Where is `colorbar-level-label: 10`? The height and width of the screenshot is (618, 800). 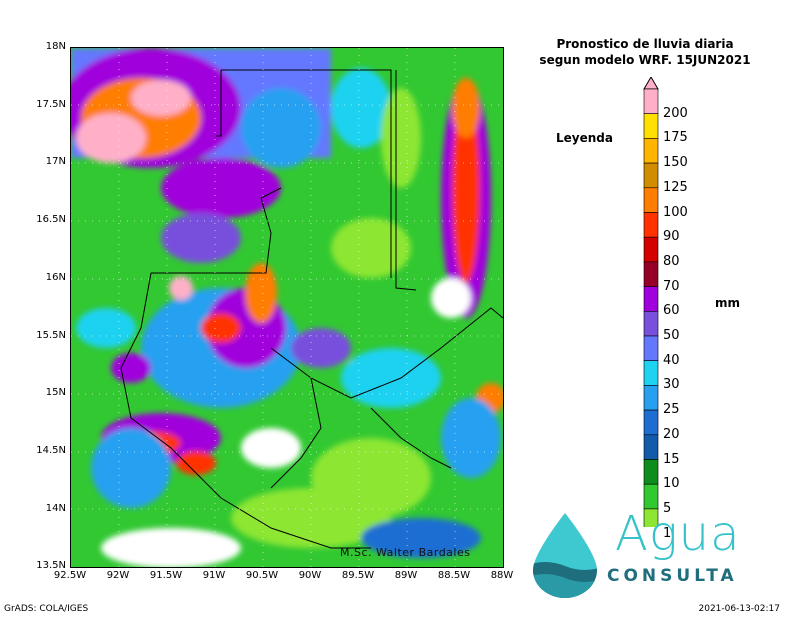 colorbar-level-label: 10 is located at coordinates (671, 484).